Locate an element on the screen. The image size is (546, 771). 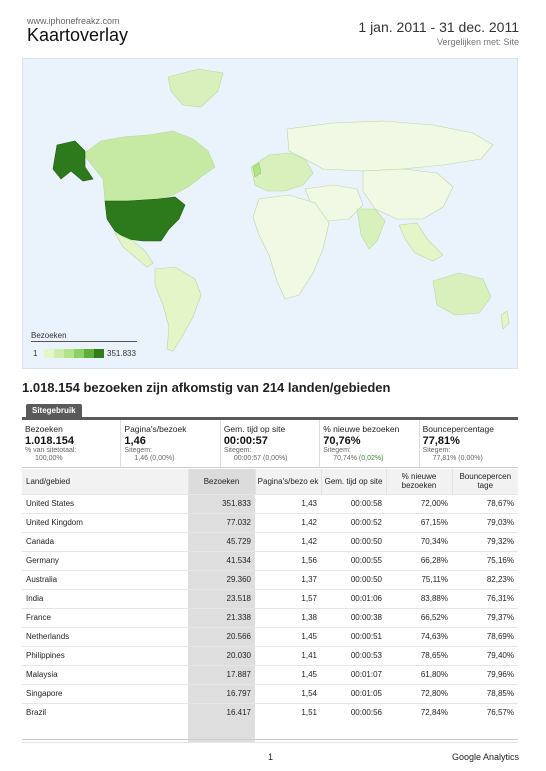
cell-pps: 1,57 is located at coordinates (288, 598).